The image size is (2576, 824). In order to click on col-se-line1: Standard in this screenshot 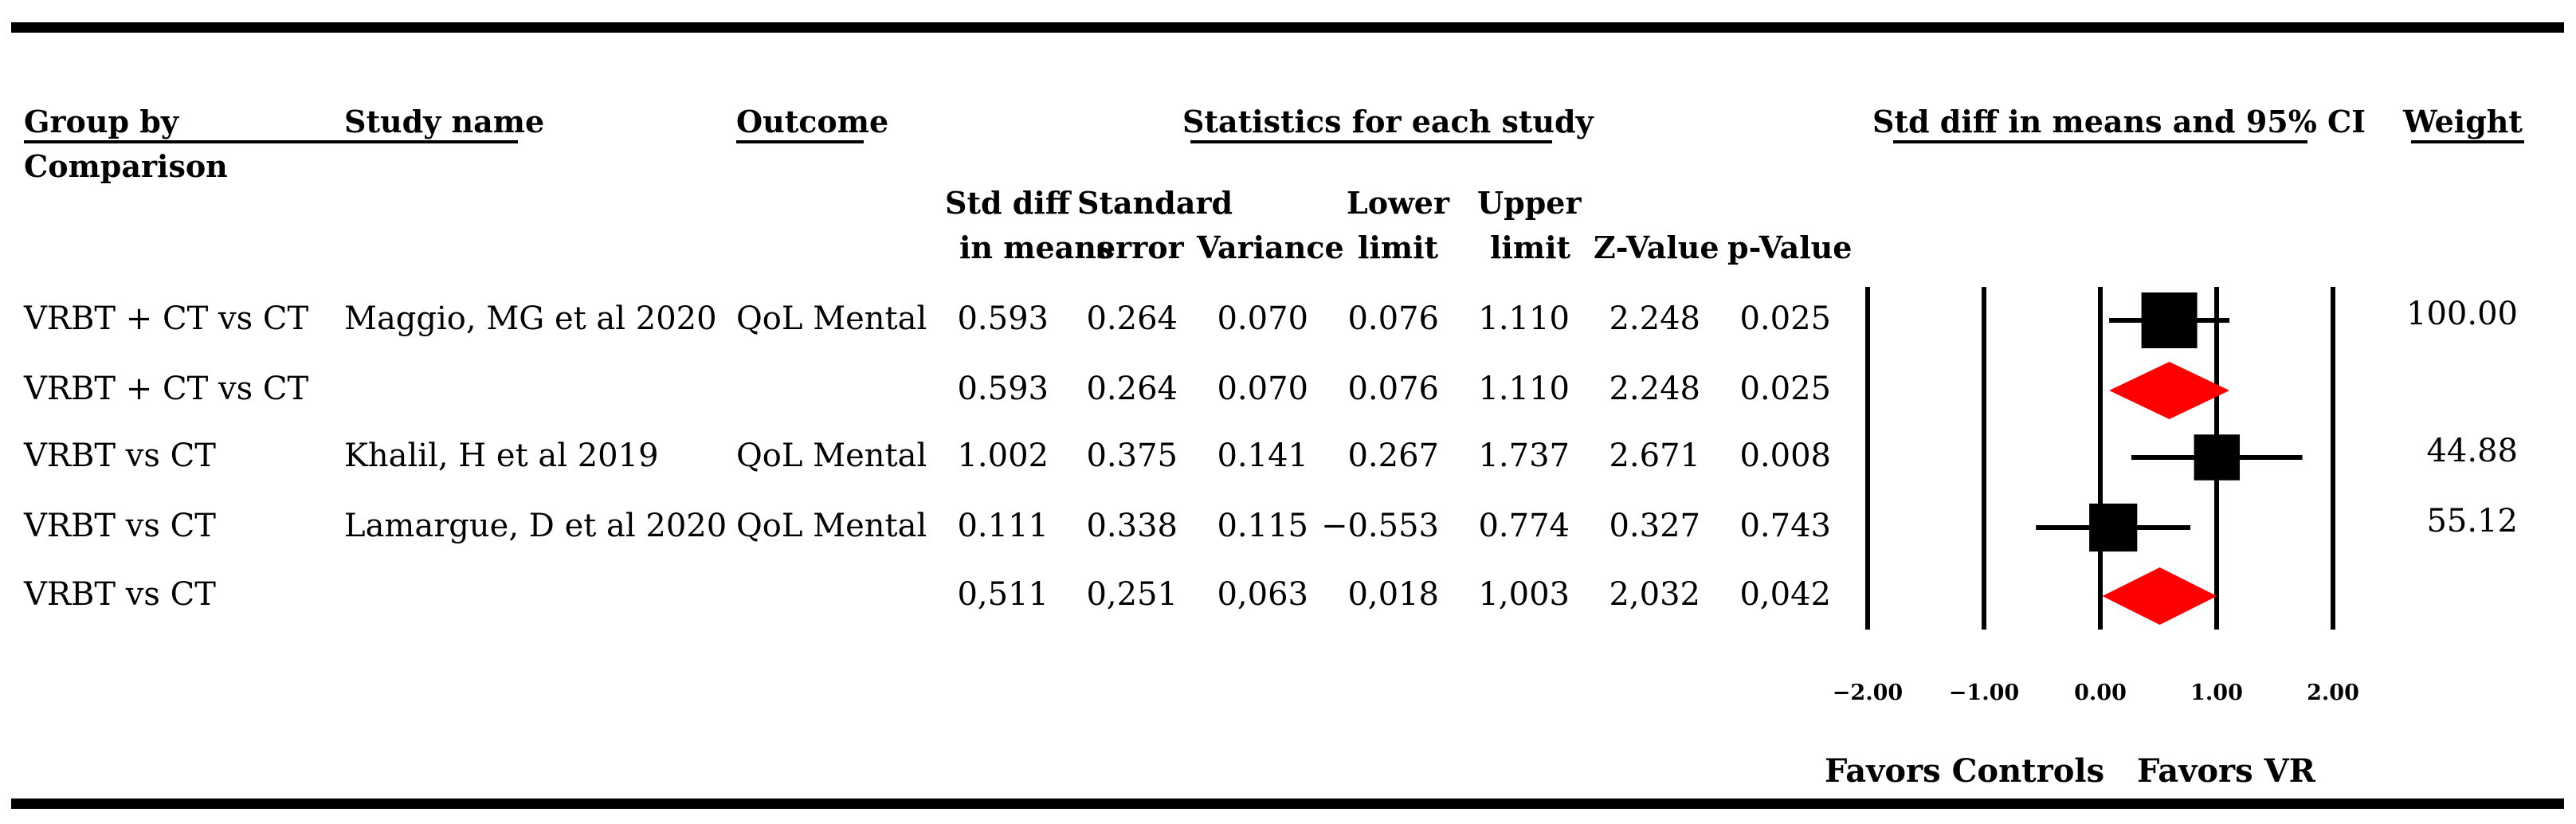, I will do `click(1155, 203)`.